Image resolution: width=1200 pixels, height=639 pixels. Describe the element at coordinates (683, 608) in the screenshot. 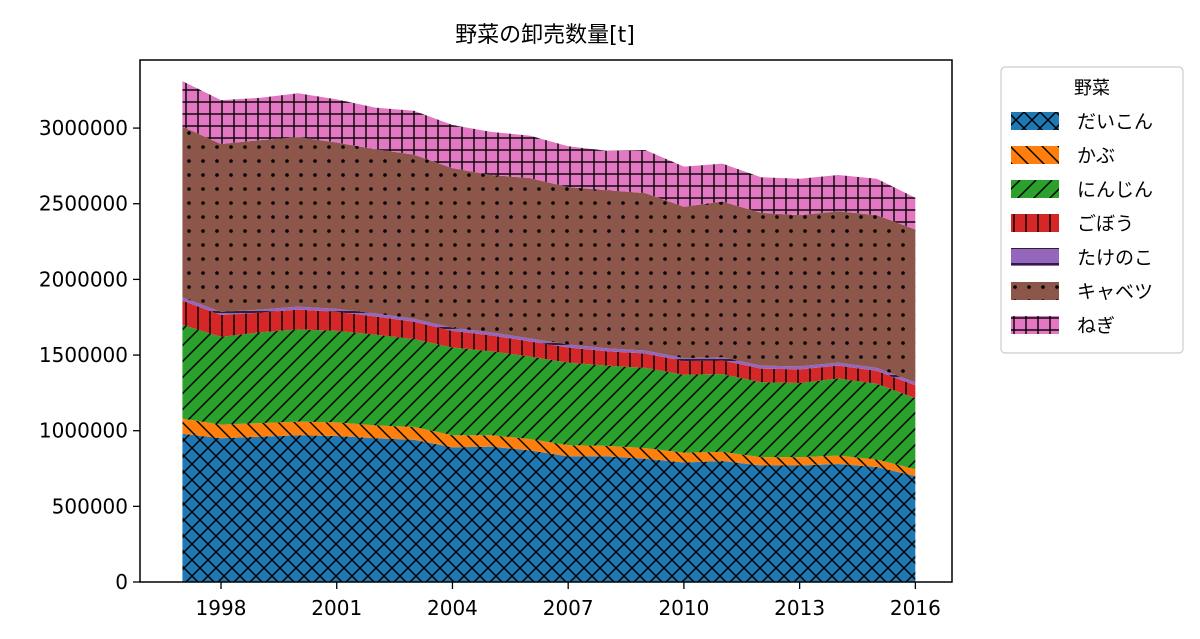

I see `x-tick-label: 2010` at that location.